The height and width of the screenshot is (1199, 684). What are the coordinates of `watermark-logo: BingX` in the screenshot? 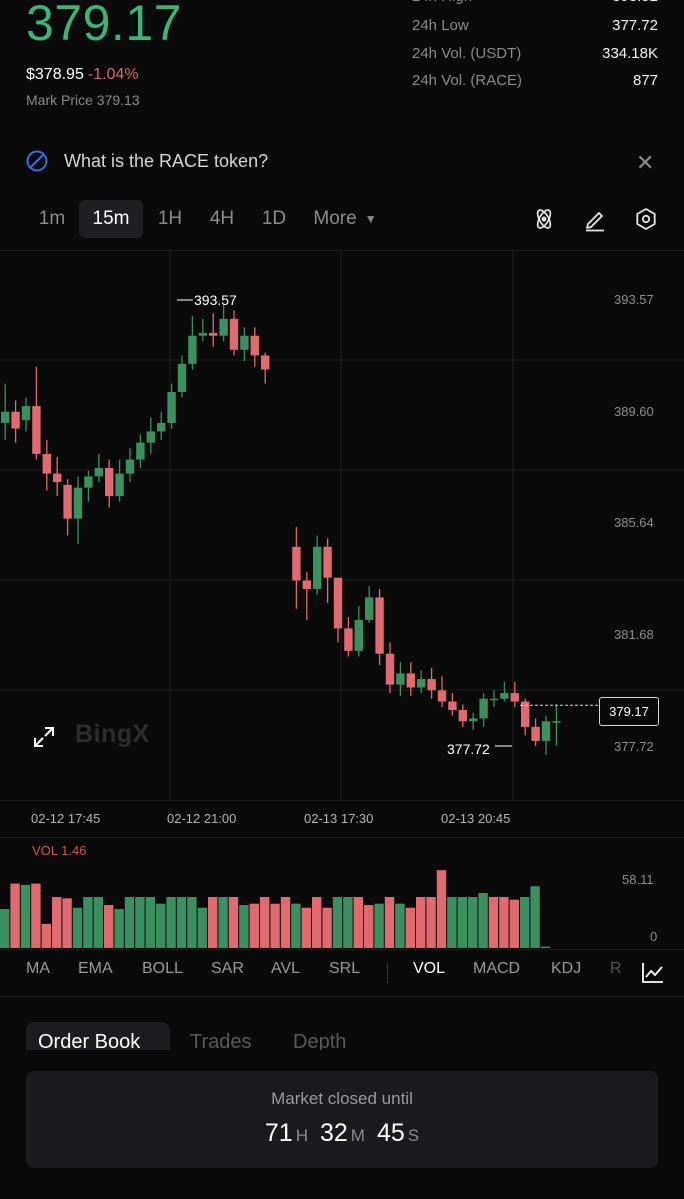 It's located at (112, 734).